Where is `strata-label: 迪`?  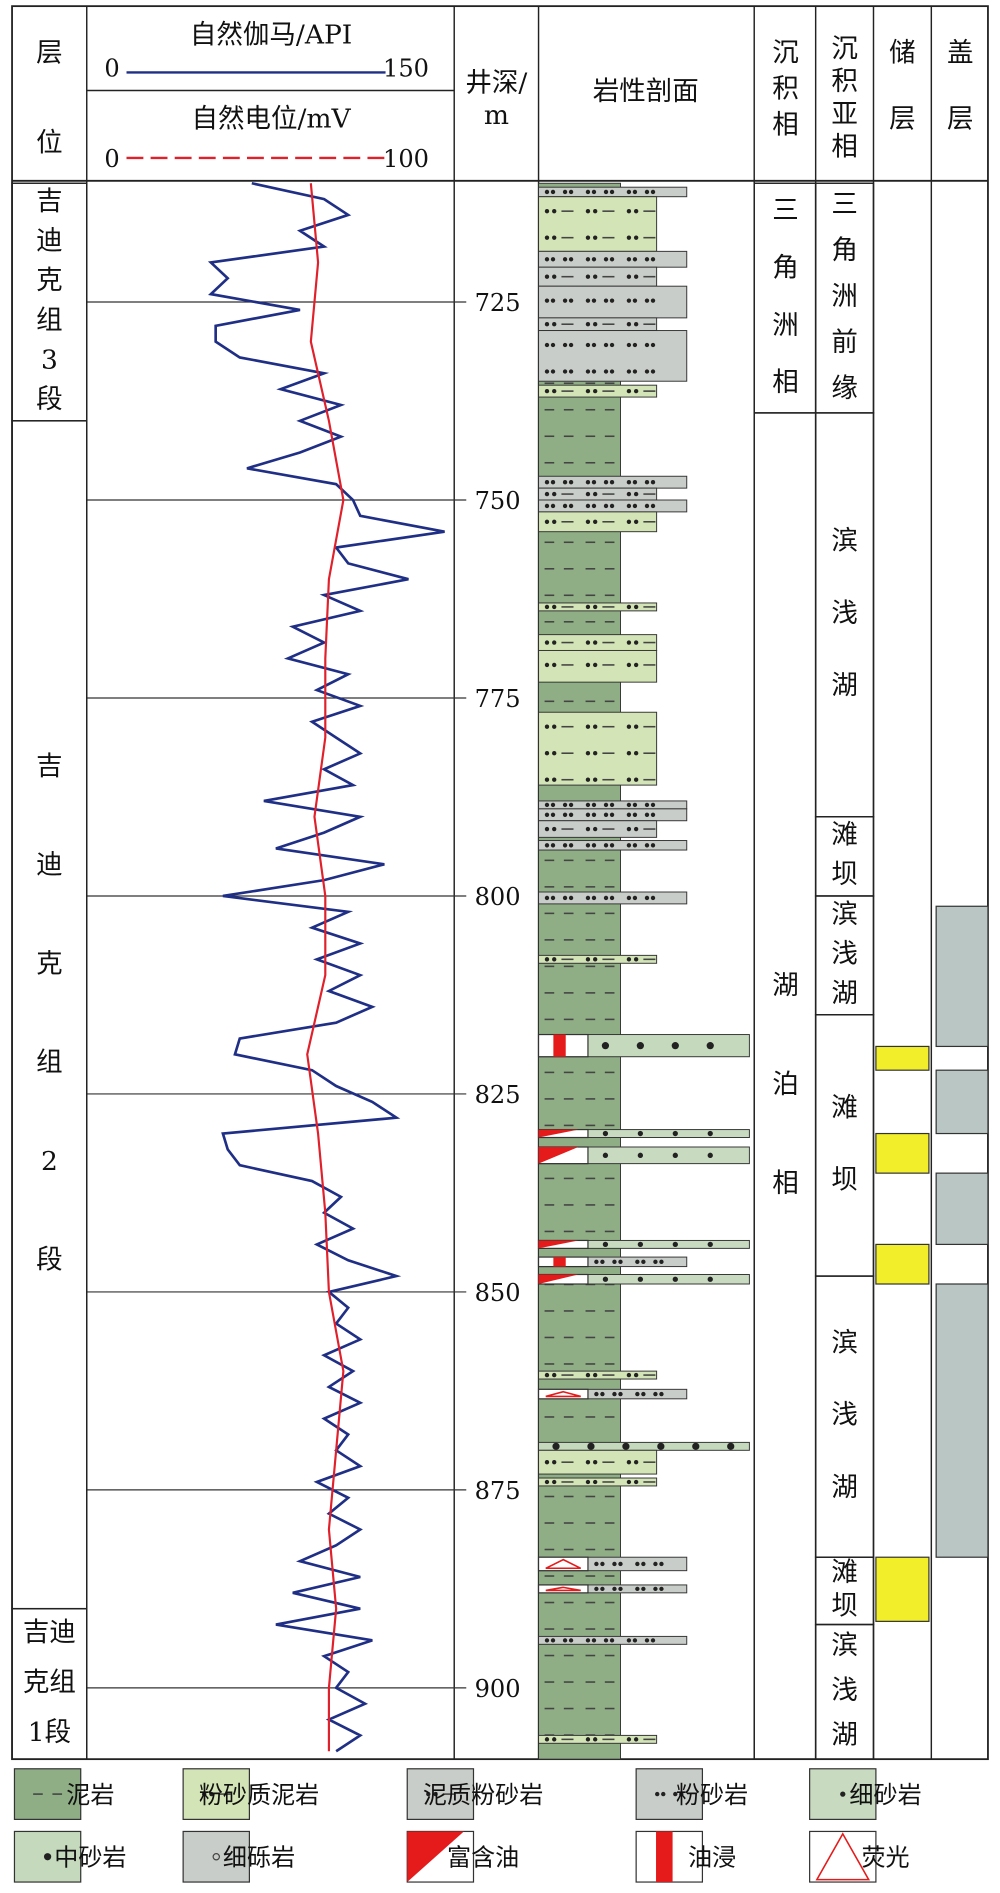
strata-label: 迪 is located at coordinates (49, 241).